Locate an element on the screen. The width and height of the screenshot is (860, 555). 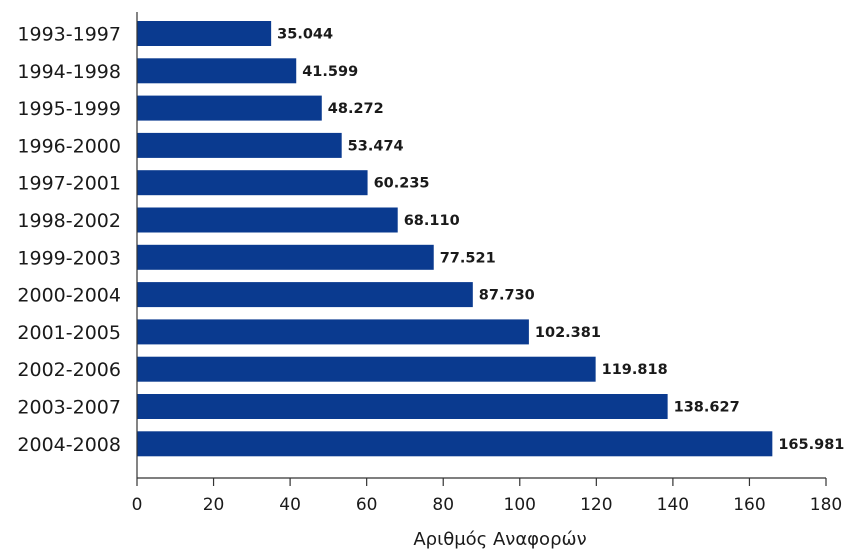
value-label: 87.730 is located at coordinates (507, 296).